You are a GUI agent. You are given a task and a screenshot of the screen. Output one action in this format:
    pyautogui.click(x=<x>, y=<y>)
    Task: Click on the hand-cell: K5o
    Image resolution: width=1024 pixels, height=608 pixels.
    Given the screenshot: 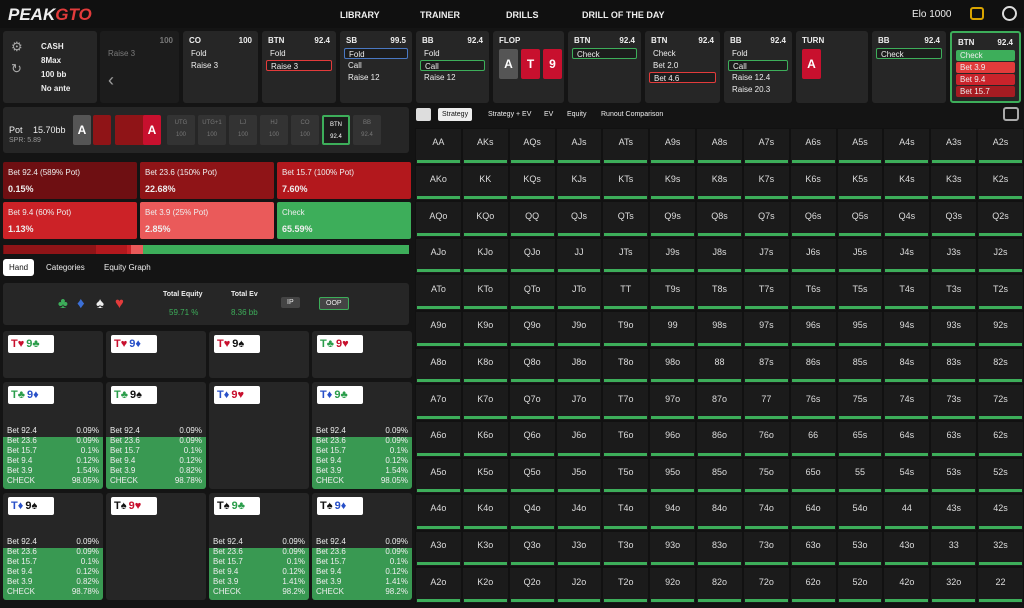 What is the action you would take?
    pyautogui.click(x=485, y=476)
    